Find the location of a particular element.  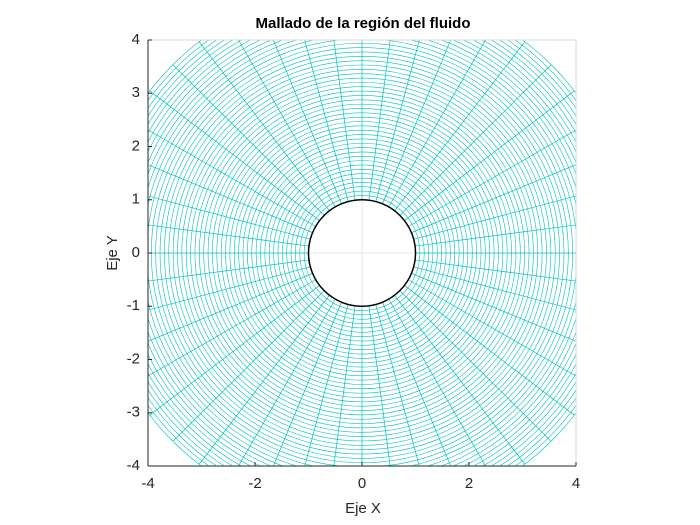

y-axis-label: Eje Y is located at coordinates (112, 253).